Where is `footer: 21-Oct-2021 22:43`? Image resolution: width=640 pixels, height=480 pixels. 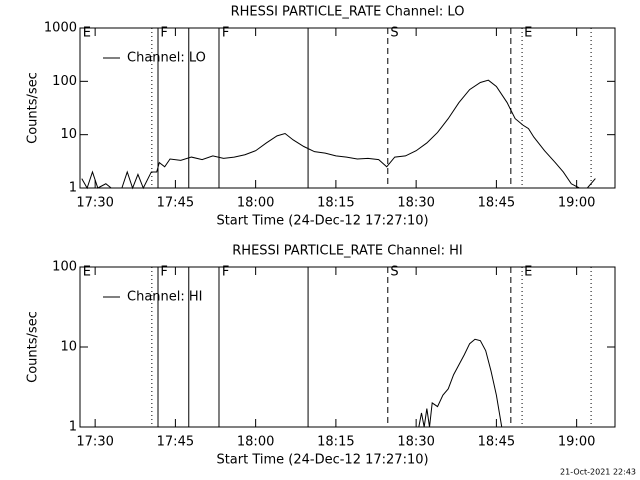
footer: 21-Oct-2021 22:43 is located at coordinates (598, 472).